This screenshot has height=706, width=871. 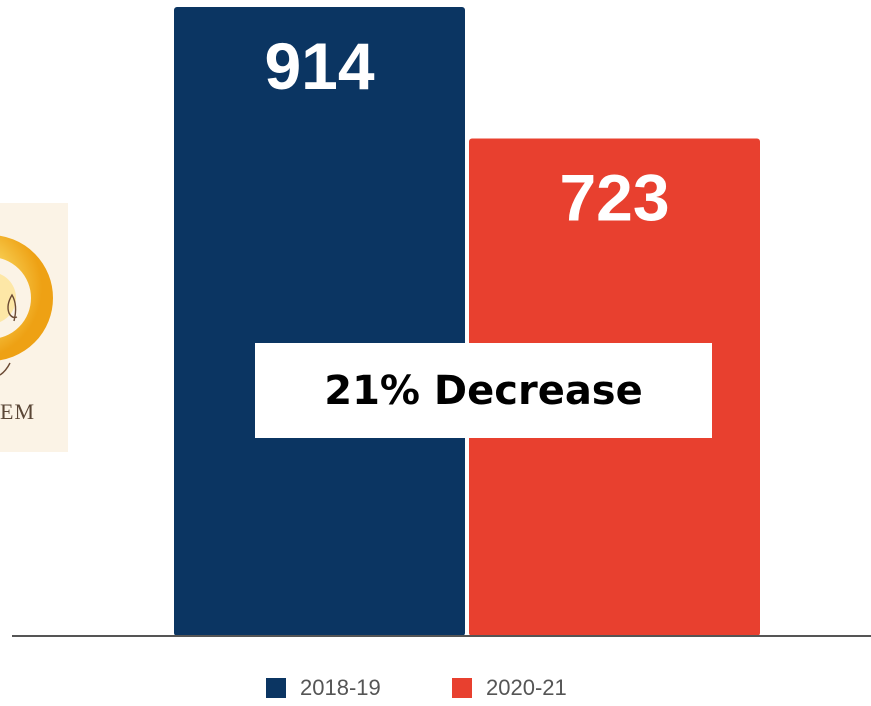 I want to click on legend-item-2018-19: 2018-19, so click(x=323, y=688).